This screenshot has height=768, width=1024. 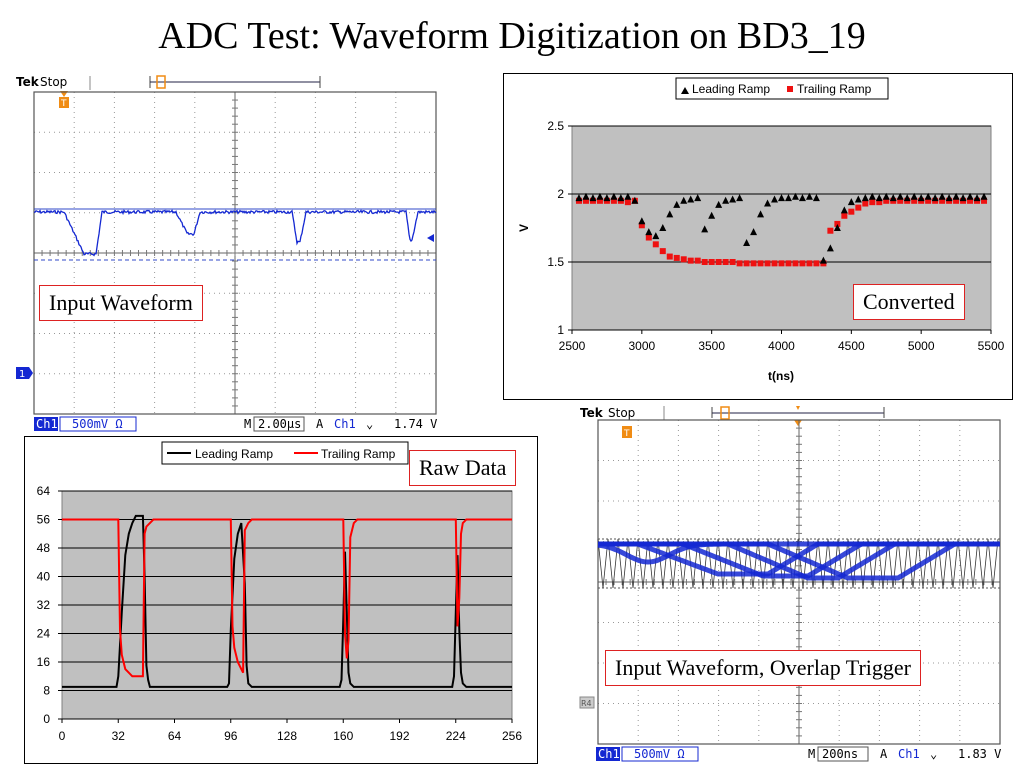 I want to click on conv-ytick-label: 1.5, so click(x=555, y=262).